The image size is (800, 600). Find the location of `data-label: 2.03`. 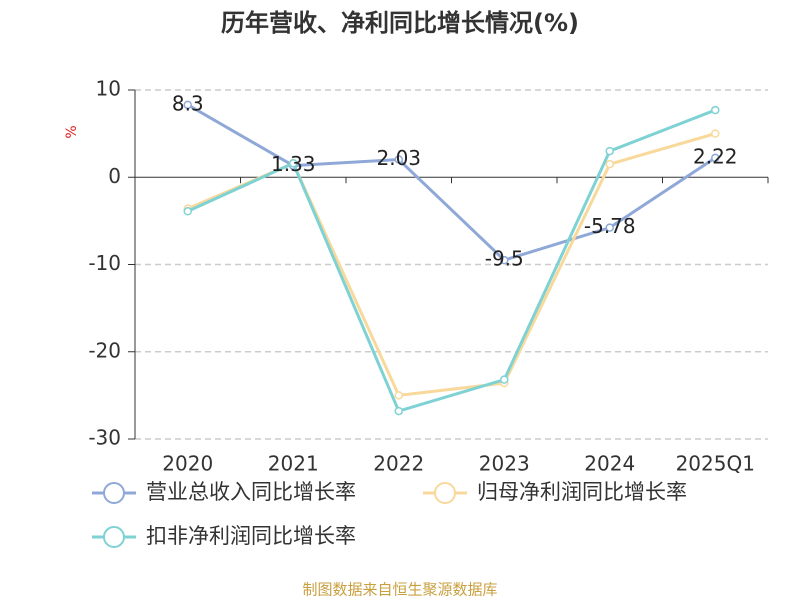

data-label: 2.03 is located at coordinates (398, 158).